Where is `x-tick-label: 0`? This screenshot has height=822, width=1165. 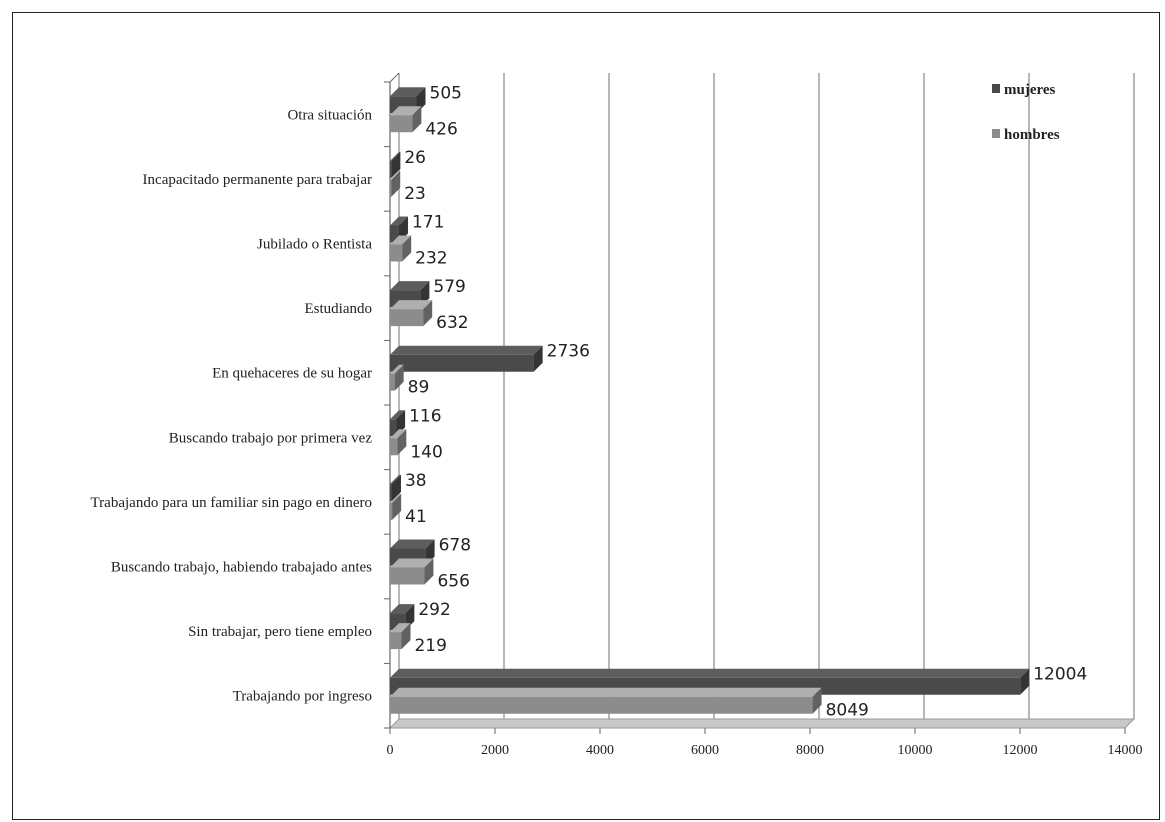
x-tick-label: 0 is located at coordinates (390, 750).